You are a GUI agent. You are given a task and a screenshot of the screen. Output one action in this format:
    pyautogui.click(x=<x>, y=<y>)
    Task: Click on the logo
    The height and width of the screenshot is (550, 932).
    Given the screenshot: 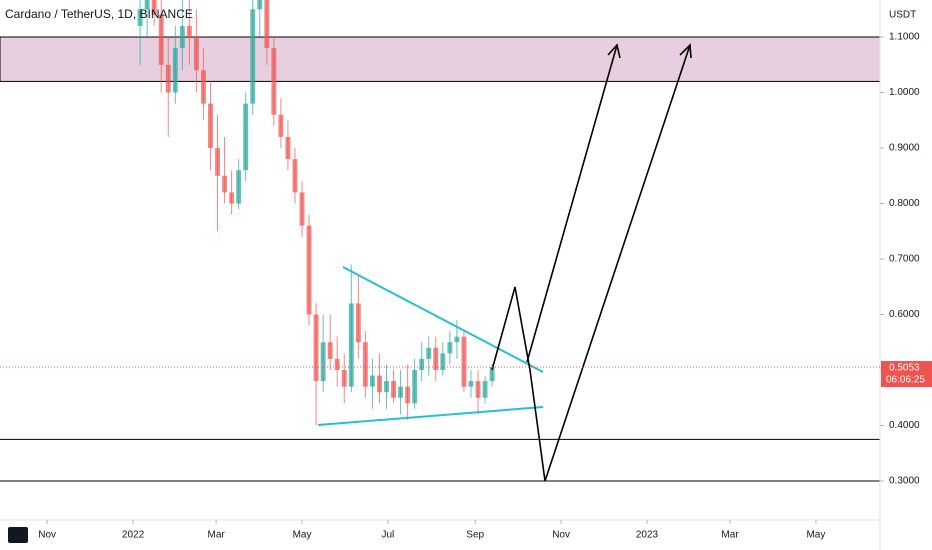 What is the action you would take?
    pyautogui.click(x=18, y=535)
    